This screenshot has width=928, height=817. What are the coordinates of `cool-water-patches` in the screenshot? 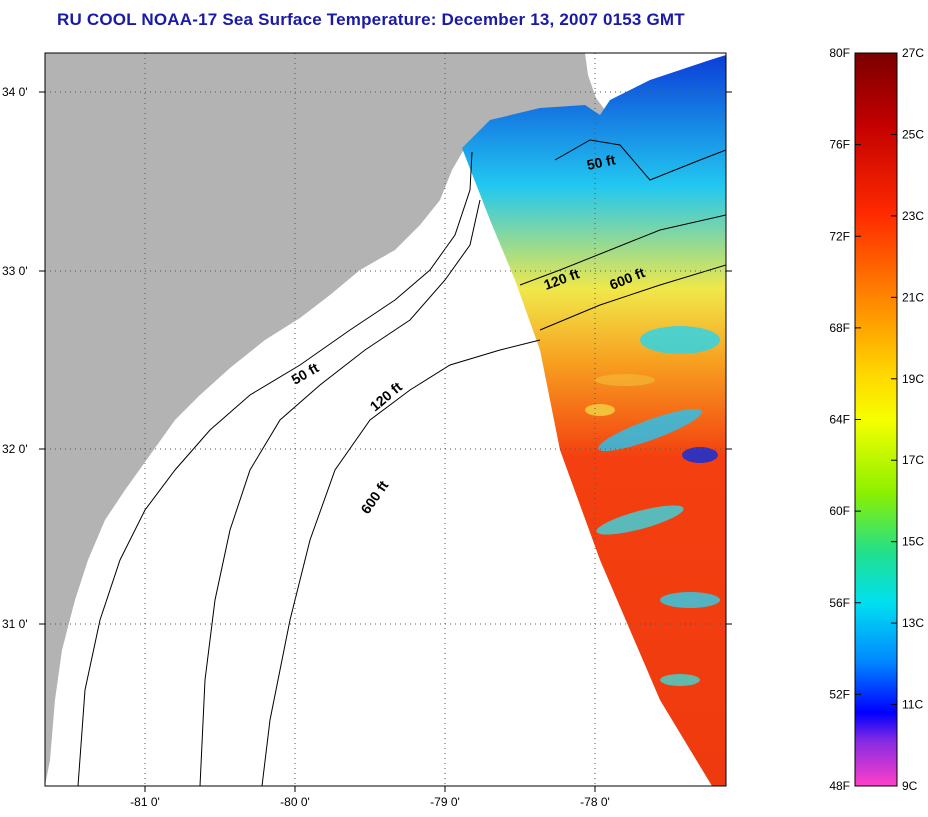 It's located at (652, 506).